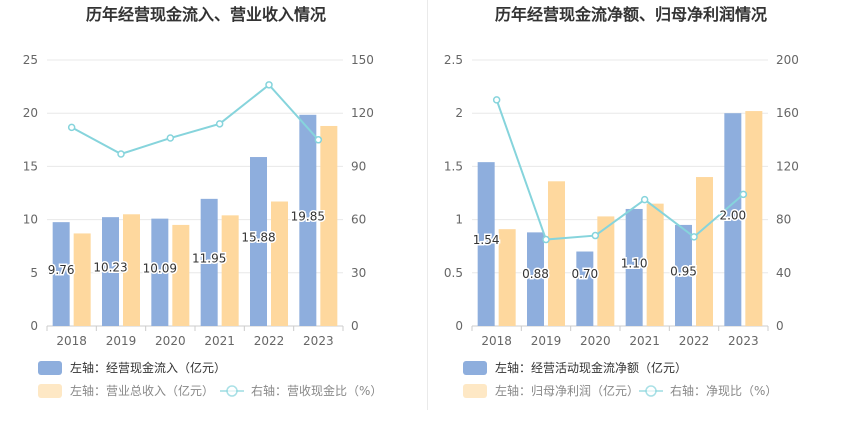  Describe the element at coordinates (427, 205) in the screenshot. I see `panel-divider` at that location.